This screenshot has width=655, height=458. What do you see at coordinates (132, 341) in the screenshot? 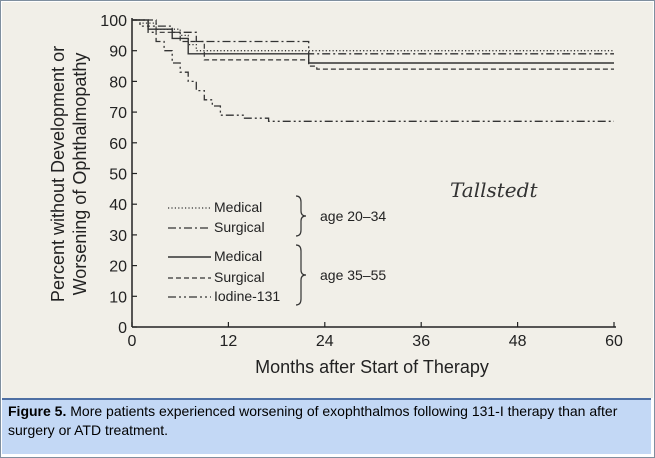
I see `x-tick-label: 0` at bounding box center [132, 341].